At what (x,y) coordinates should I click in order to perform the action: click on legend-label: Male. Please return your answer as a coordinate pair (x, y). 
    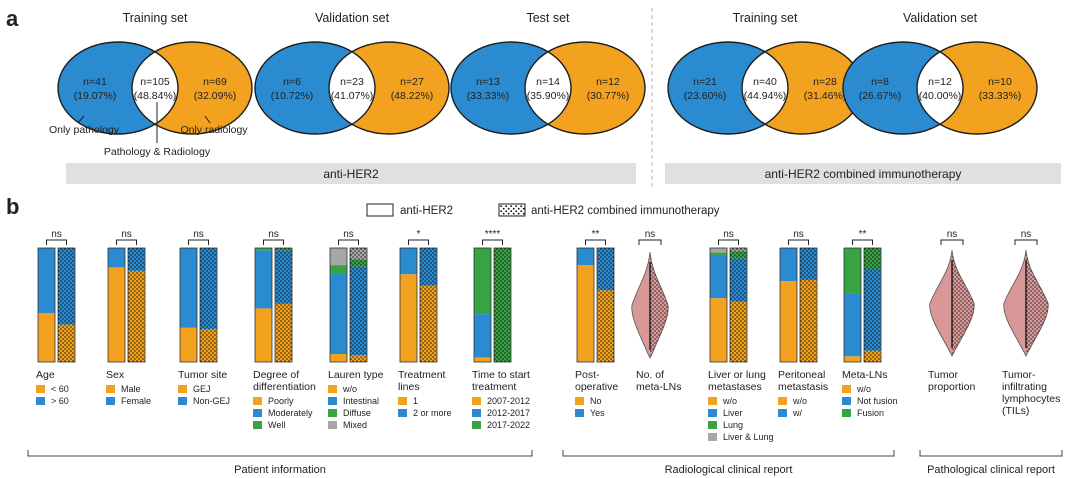
    Looking at the image, I should click on (131, 389).